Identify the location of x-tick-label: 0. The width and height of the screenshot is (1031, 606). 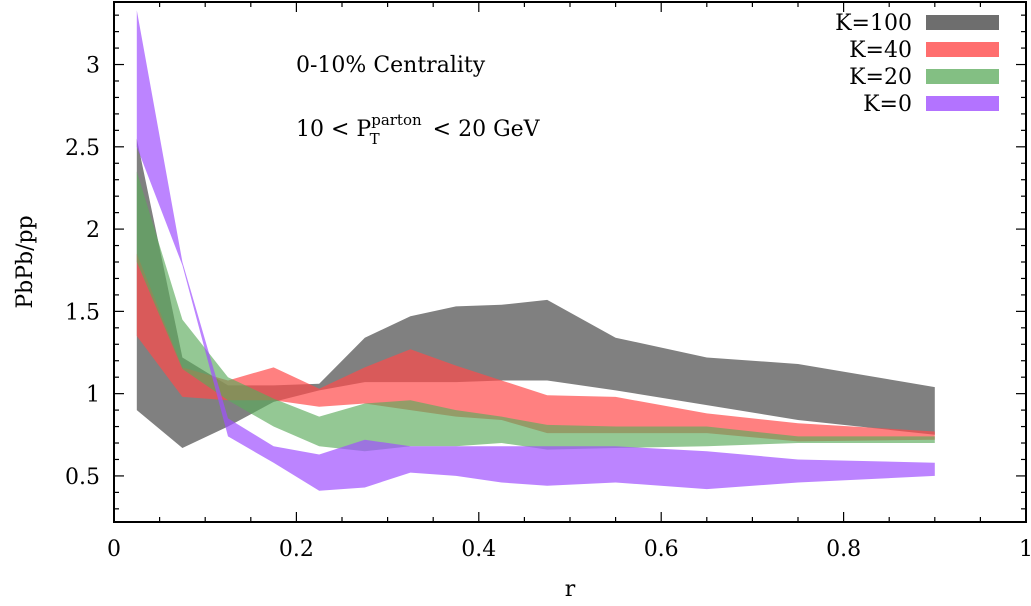
(114, 549).